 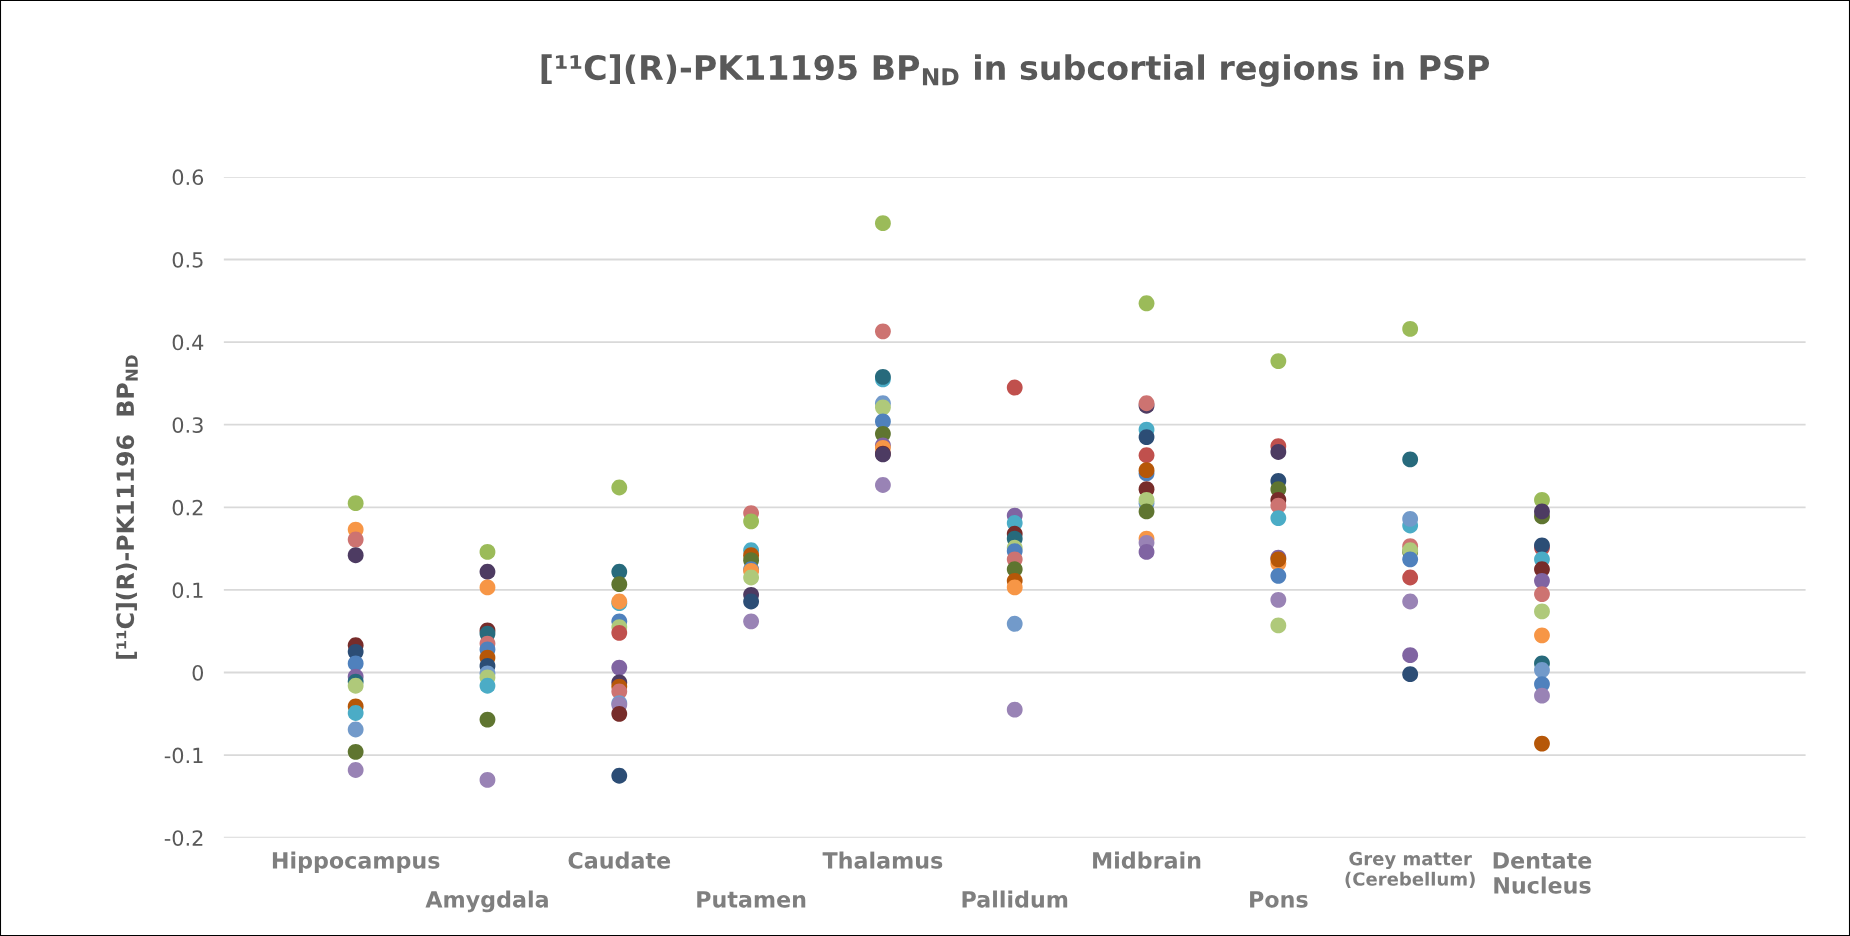 What do you see at coordinates (1279, 899) in the screenshot?
I see `x-tick-label: Pons` at bounding box center [1279, 899].